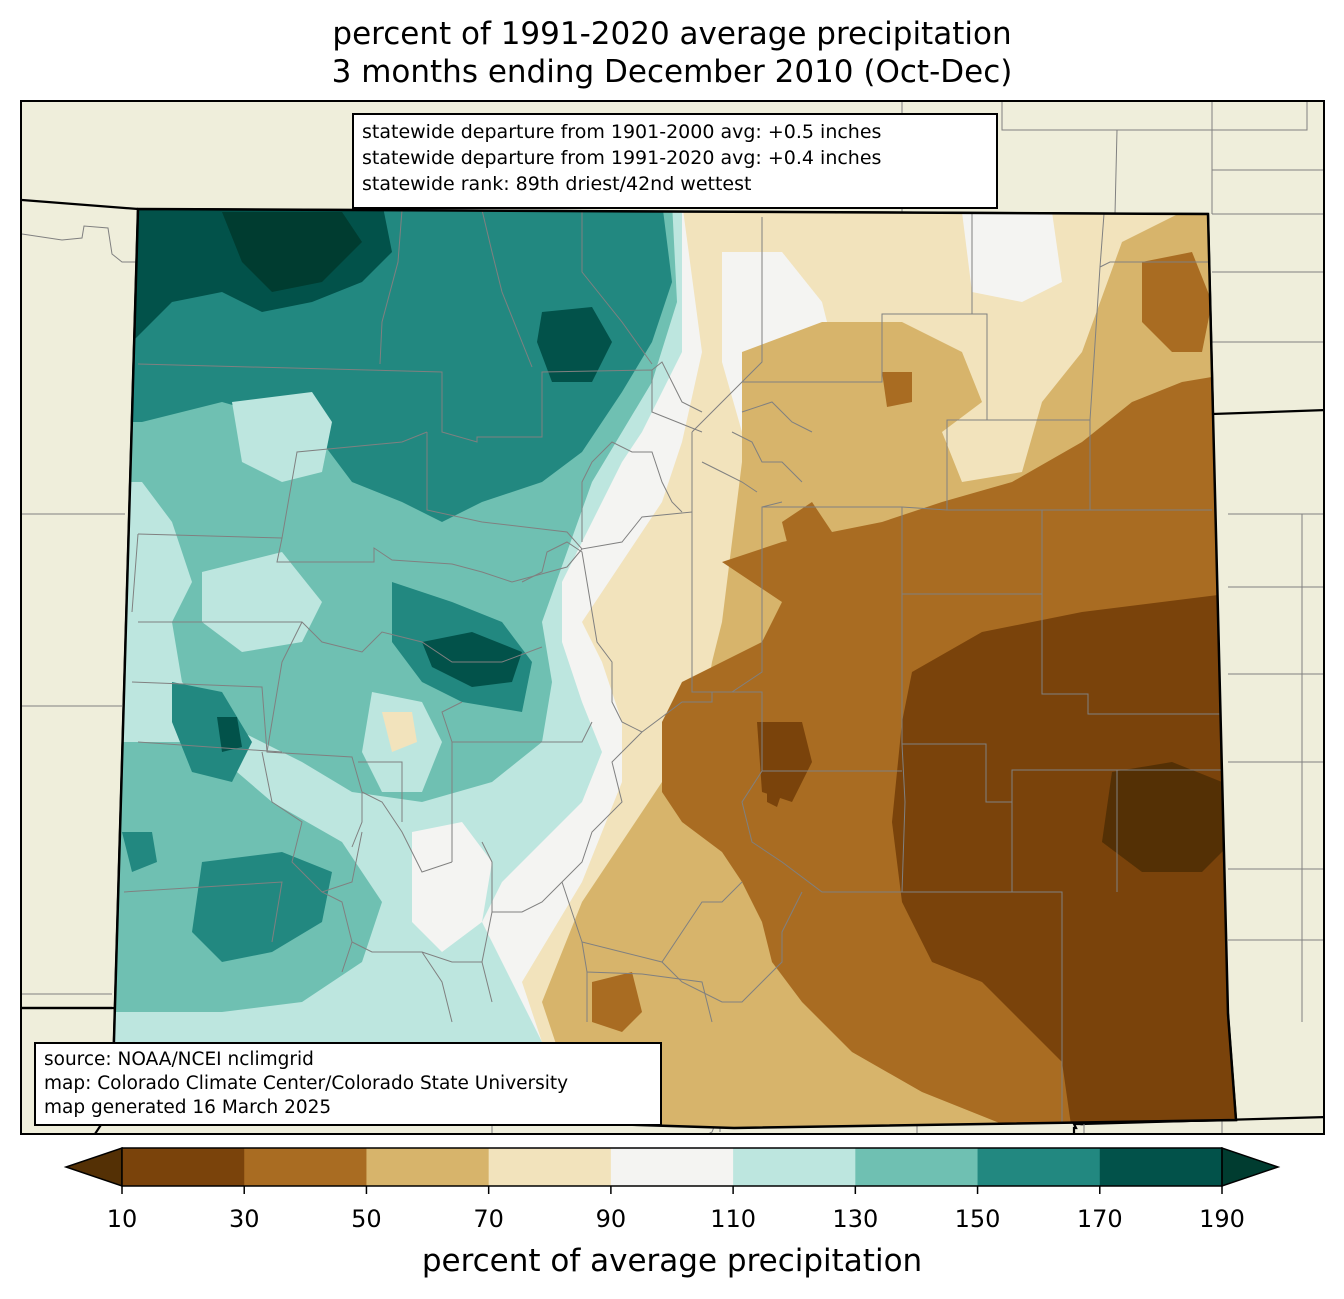 Image resolution: width=1344 pixels, height=1299 pixels. What do you see at coordinates (672, 72) in the screenshot?
I see `map-title-line2: 3 months ending December 2010 (Oct-Dec)` at bounding box center [672, 72].